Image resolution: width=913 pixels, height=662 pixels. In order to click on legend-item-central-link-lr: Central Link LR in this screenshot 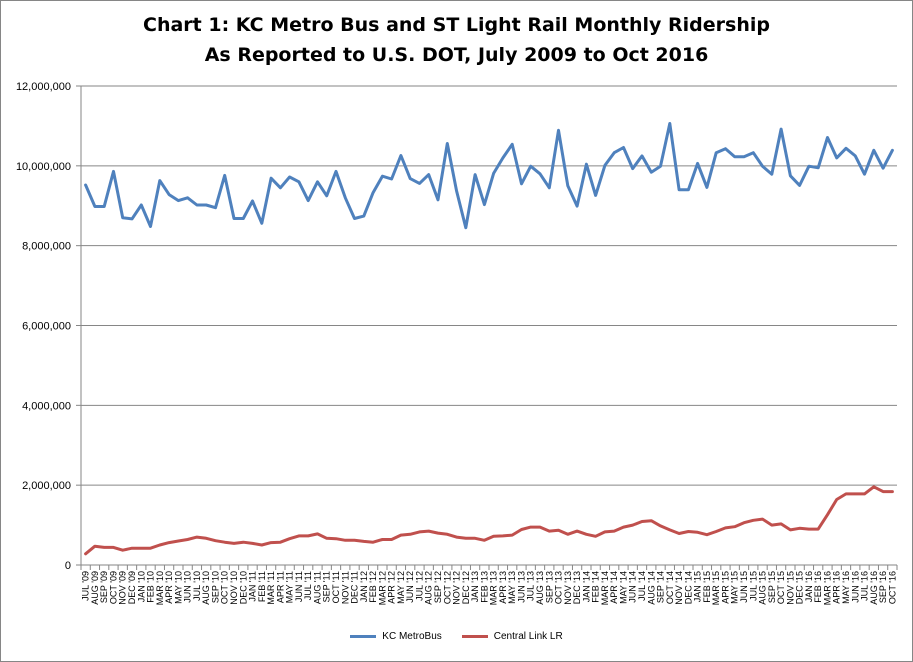, I will do `click(512, 636)`.